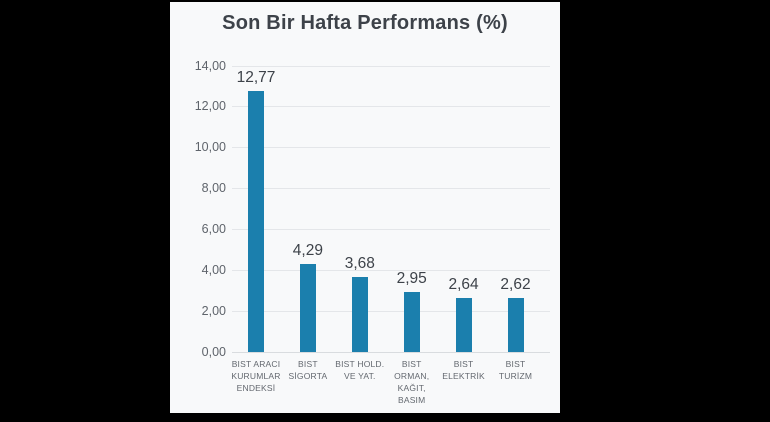 The image size is (770, 422). What do you see at coordinates (411, 278) in the screenshot?
I see `bar-value-label: 2,95` at bounding box center [411, 278].